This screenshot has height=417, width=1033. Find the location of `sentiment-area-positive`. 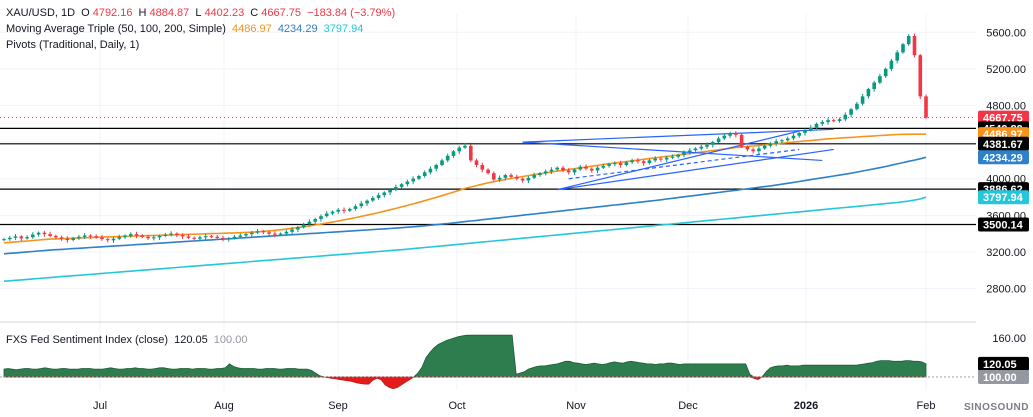

sentiment-area-positive is located at coordinates (465, 356).